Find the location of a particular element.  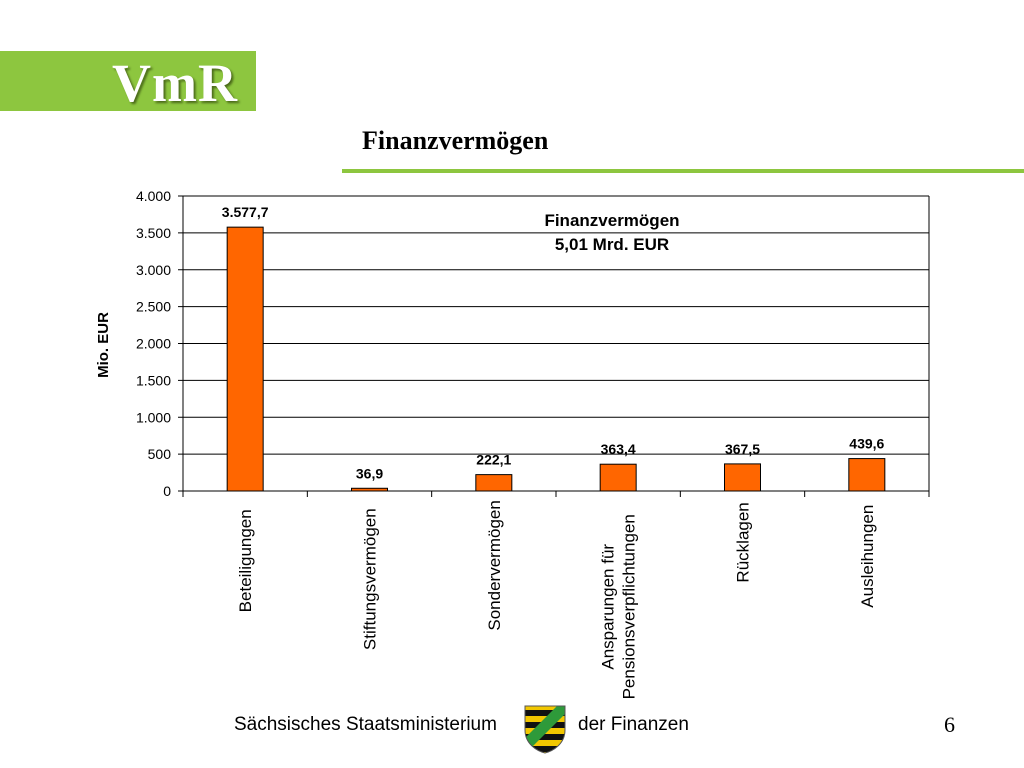

y-tick-label: 1.500 is located at coordinates (153, 380).